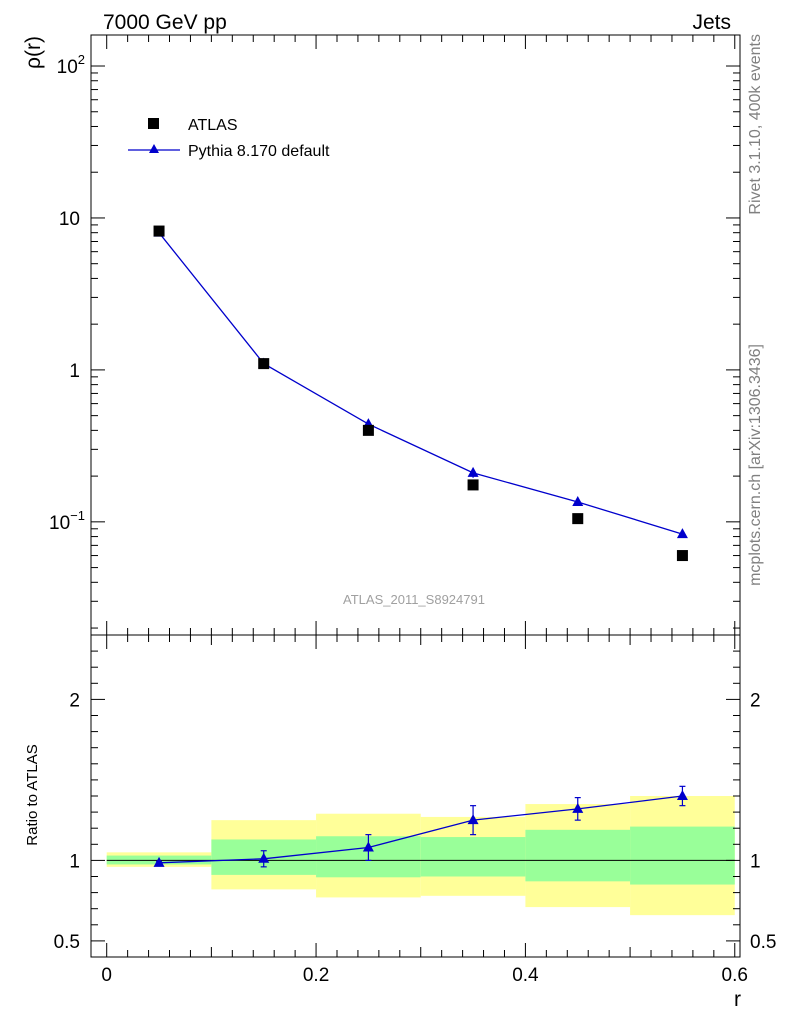  Describe the element at coordinates (74, 371) in the screenshot. I see `main-y-tick-label: 1` at that location.